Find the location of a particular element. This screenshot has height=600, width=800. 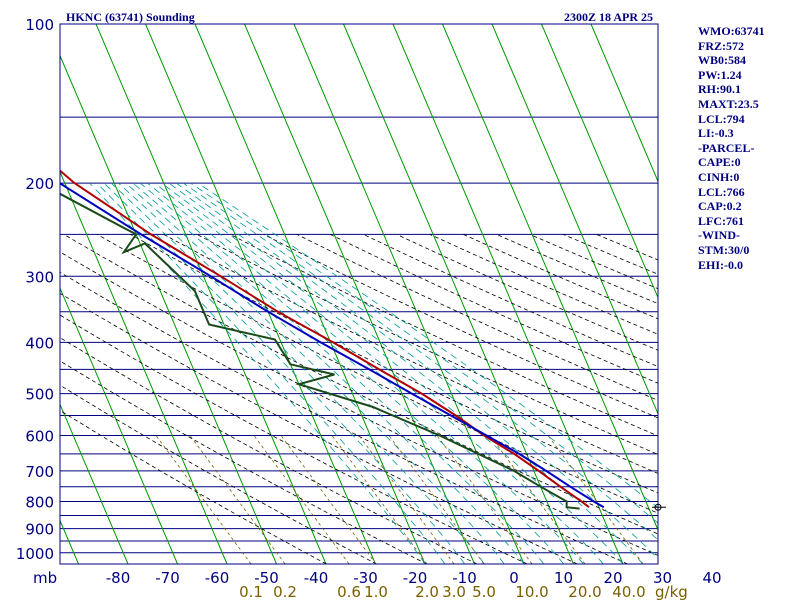

pressure-tick-label: 300 is located at coordinates (39, 277).